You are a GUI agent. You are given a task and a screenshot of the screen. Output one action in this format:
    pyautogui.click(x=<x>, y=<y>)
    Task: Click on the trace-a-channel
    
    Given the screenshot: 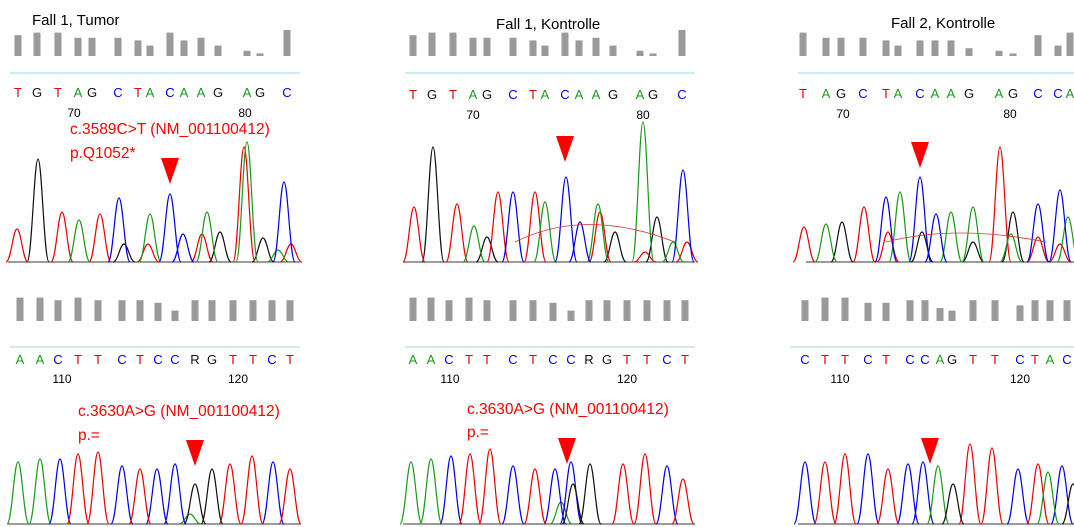 What is the action you would take?
    pyautogui.click(x=993, y=495)
    